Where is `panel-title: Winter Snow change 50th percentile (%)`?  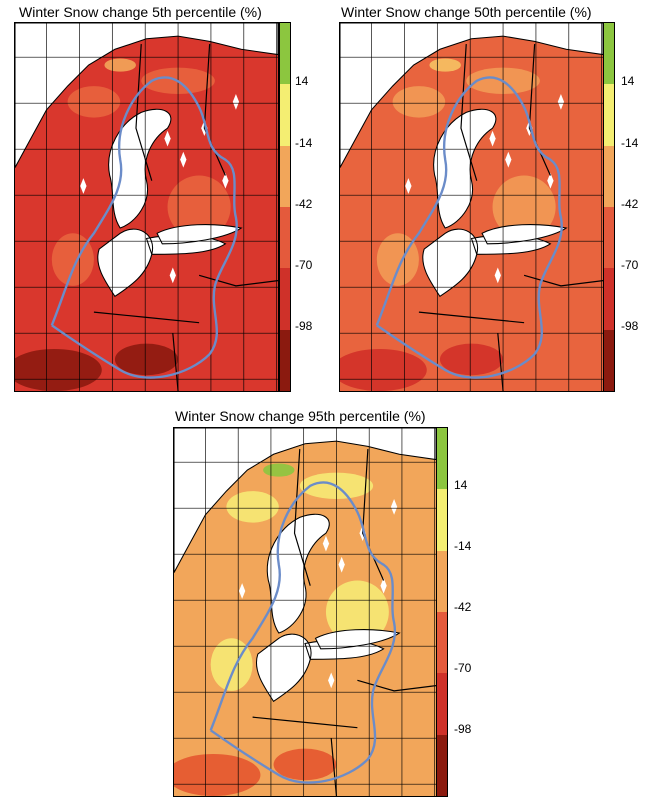
panel-title: Winter Snow change 50th percentile (%) is located at coordinates (466, 12).